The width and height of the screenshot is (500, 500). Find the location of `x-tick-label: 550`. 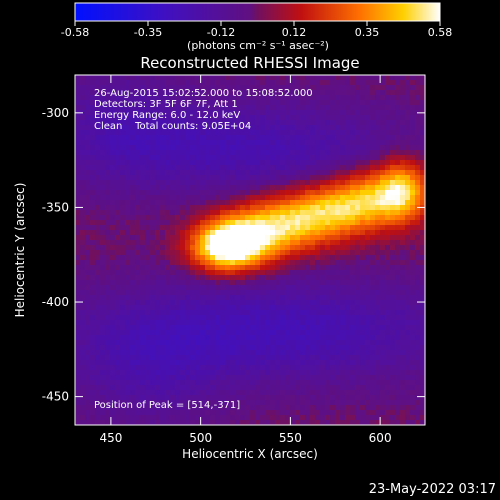

x-tick-label: 550 is located at coordinates (290, 438).